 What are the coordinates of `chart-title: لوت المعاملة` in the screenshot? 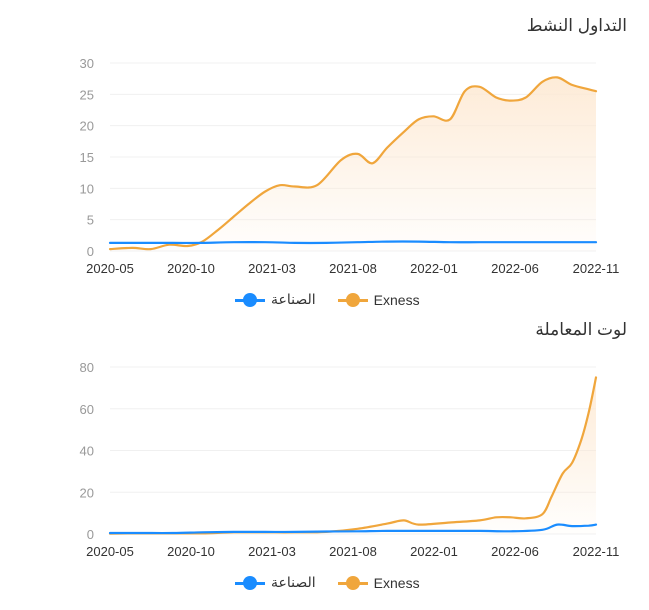 It's located at (581, 329).